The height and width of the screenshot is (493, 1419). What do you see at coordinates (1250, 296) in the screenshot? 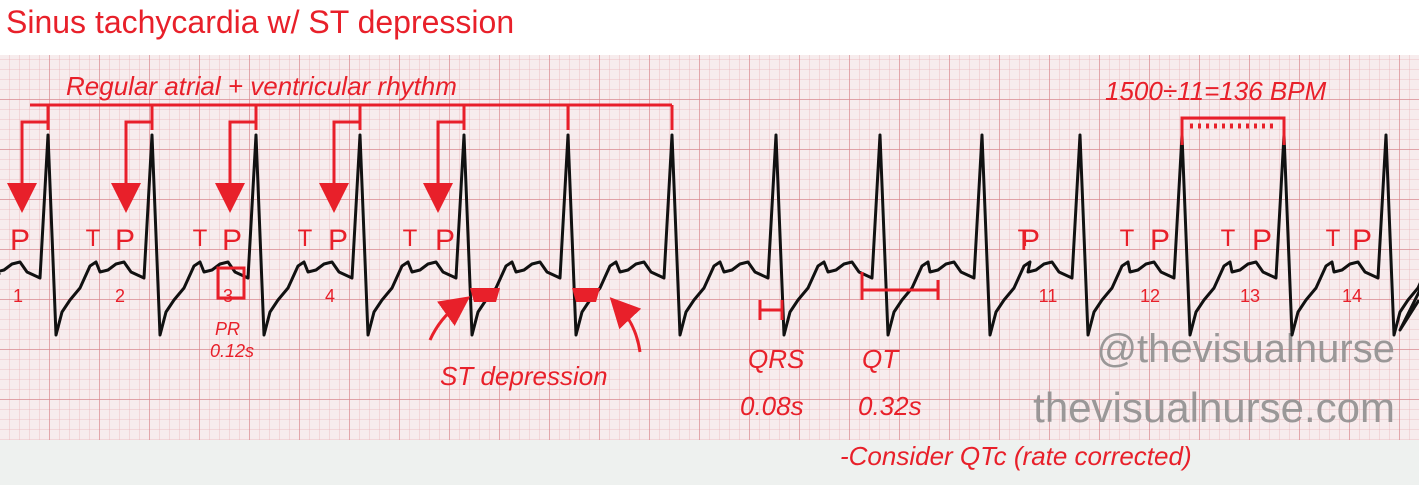
I see `beat-number: 13` at bounding box center [1250, 296].